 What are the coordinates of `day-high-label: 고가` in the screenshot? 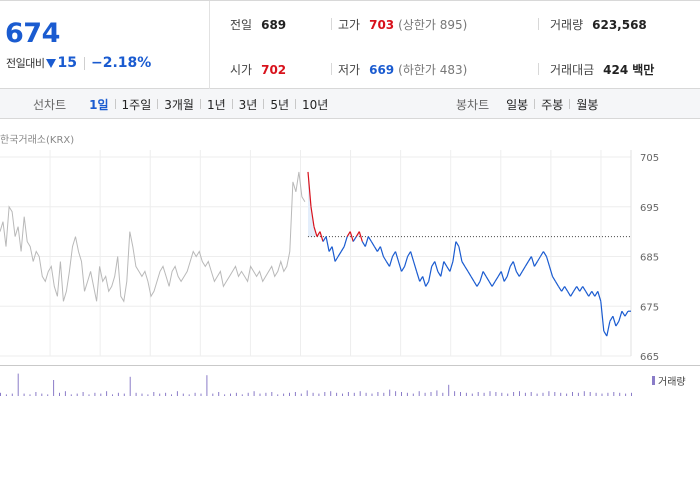 It's located at (349, 25).